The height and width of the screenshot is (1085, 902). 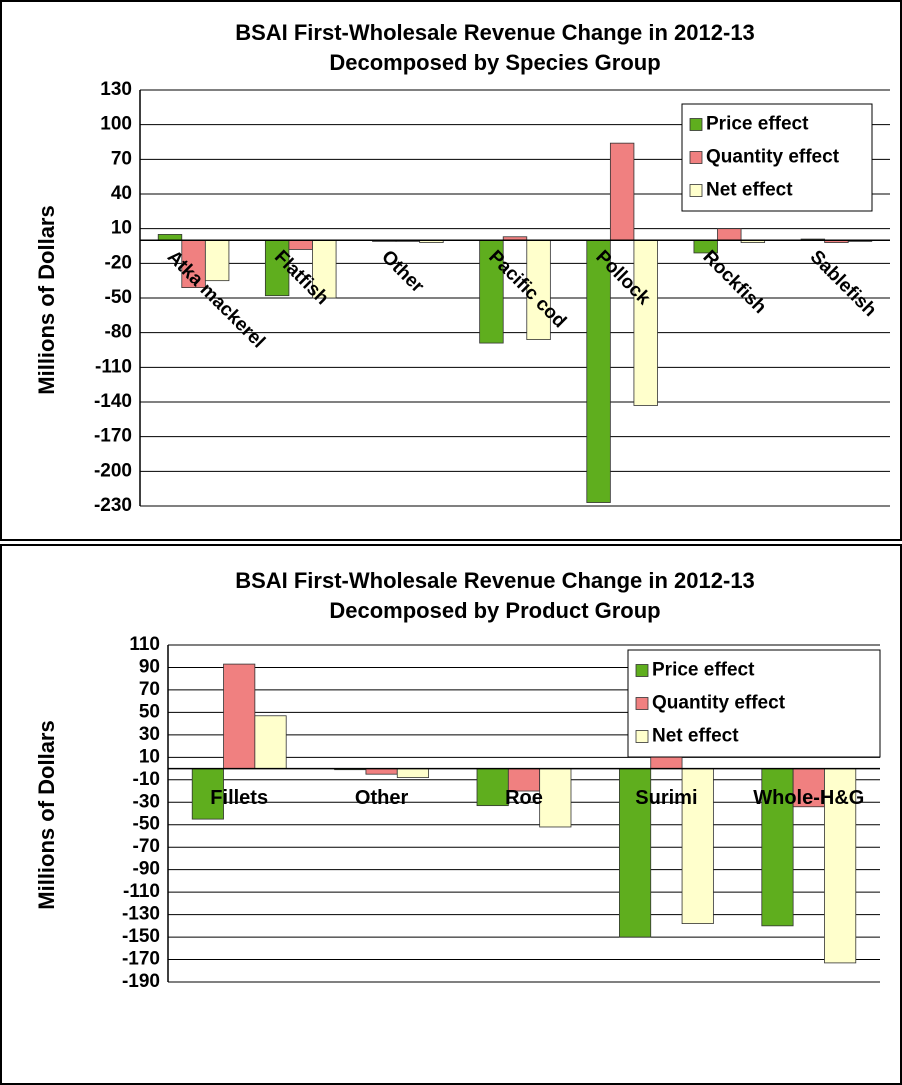 I want to click on x-tick-label: Whole-H&G, so click(x=808, y=798).